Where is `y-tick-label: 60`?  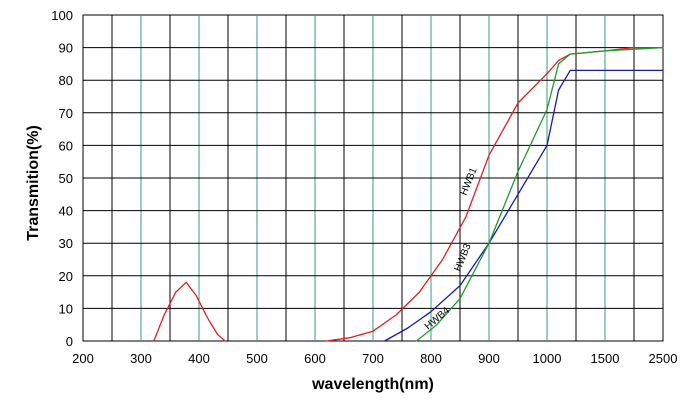
y-tick-label: 60 is located at coordinates (66, 145).